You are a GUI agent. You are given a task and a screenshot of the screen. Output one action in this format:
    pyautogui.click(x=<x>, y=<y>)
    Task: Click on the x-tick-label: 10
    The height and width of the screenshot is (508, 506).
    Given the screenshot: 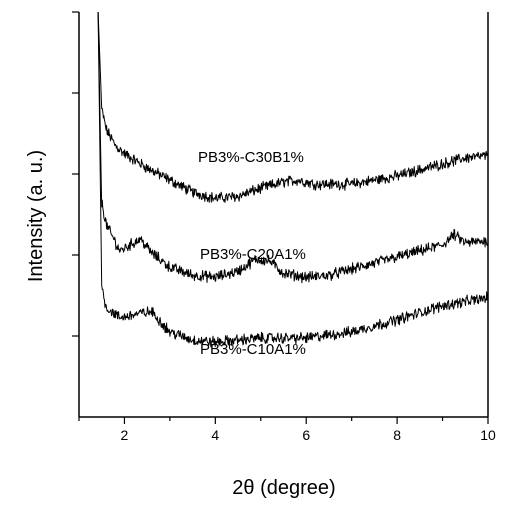 What is the action you would take?
    pyautogui.click(x=488, y=435)
    